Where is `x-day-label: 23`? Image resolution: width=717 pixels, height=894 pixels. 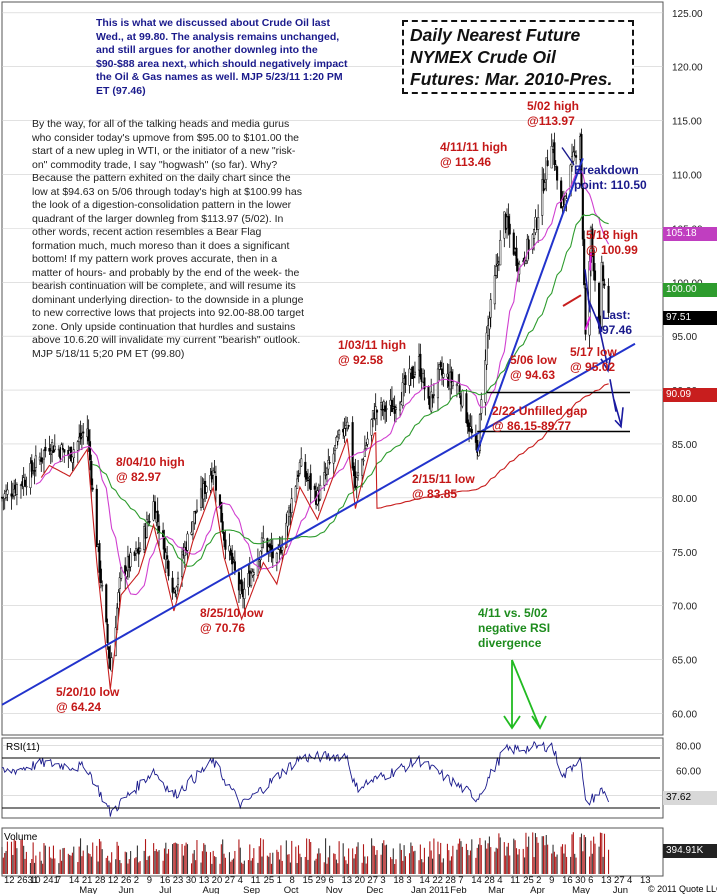 x-day-label: 23 is located at coordinates (178, 880).